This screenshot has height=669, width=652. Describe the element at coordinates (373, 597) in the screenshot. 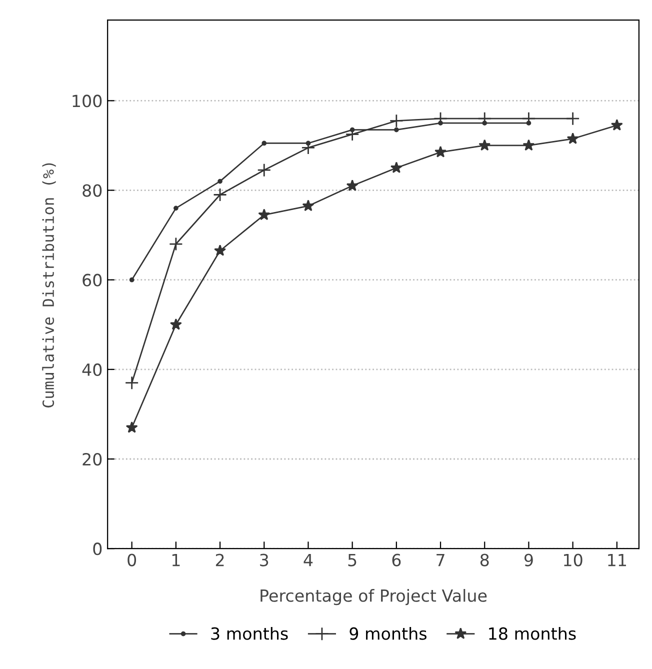

I see `x-axis-title: Percentage of Project Value` at that location.